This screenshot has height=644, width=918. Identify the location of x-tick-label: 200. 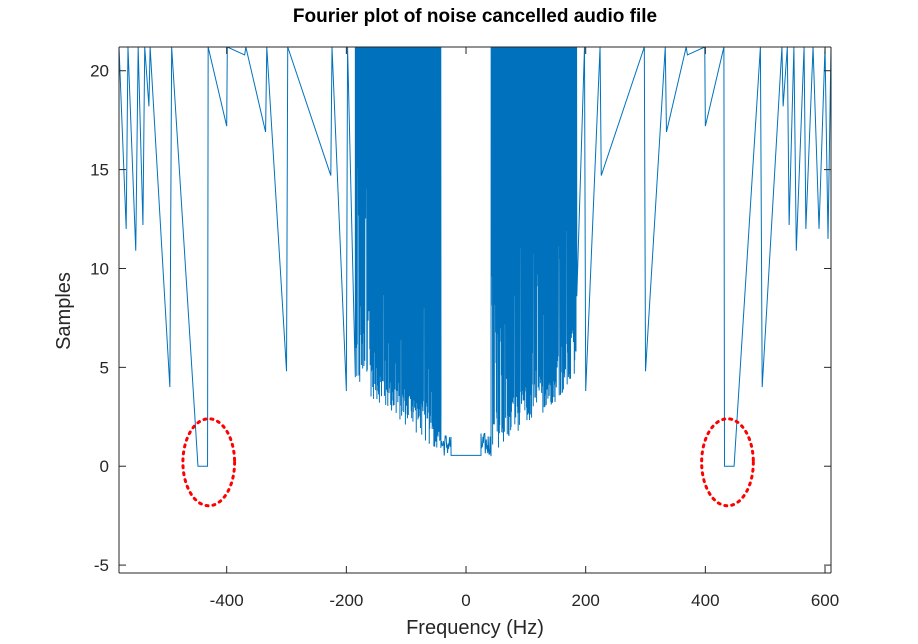
(586, 600).